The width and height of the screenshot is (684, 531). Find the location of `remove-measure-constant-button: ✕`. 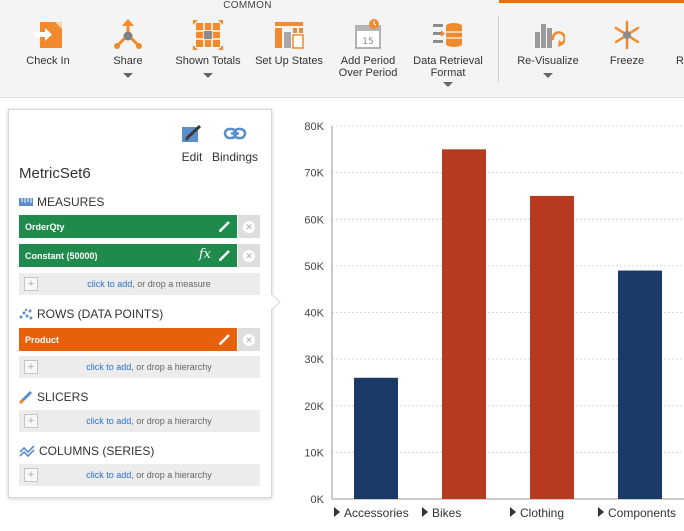

remove-measure-constant-button: ✕ is located at coordinates (249, 255).